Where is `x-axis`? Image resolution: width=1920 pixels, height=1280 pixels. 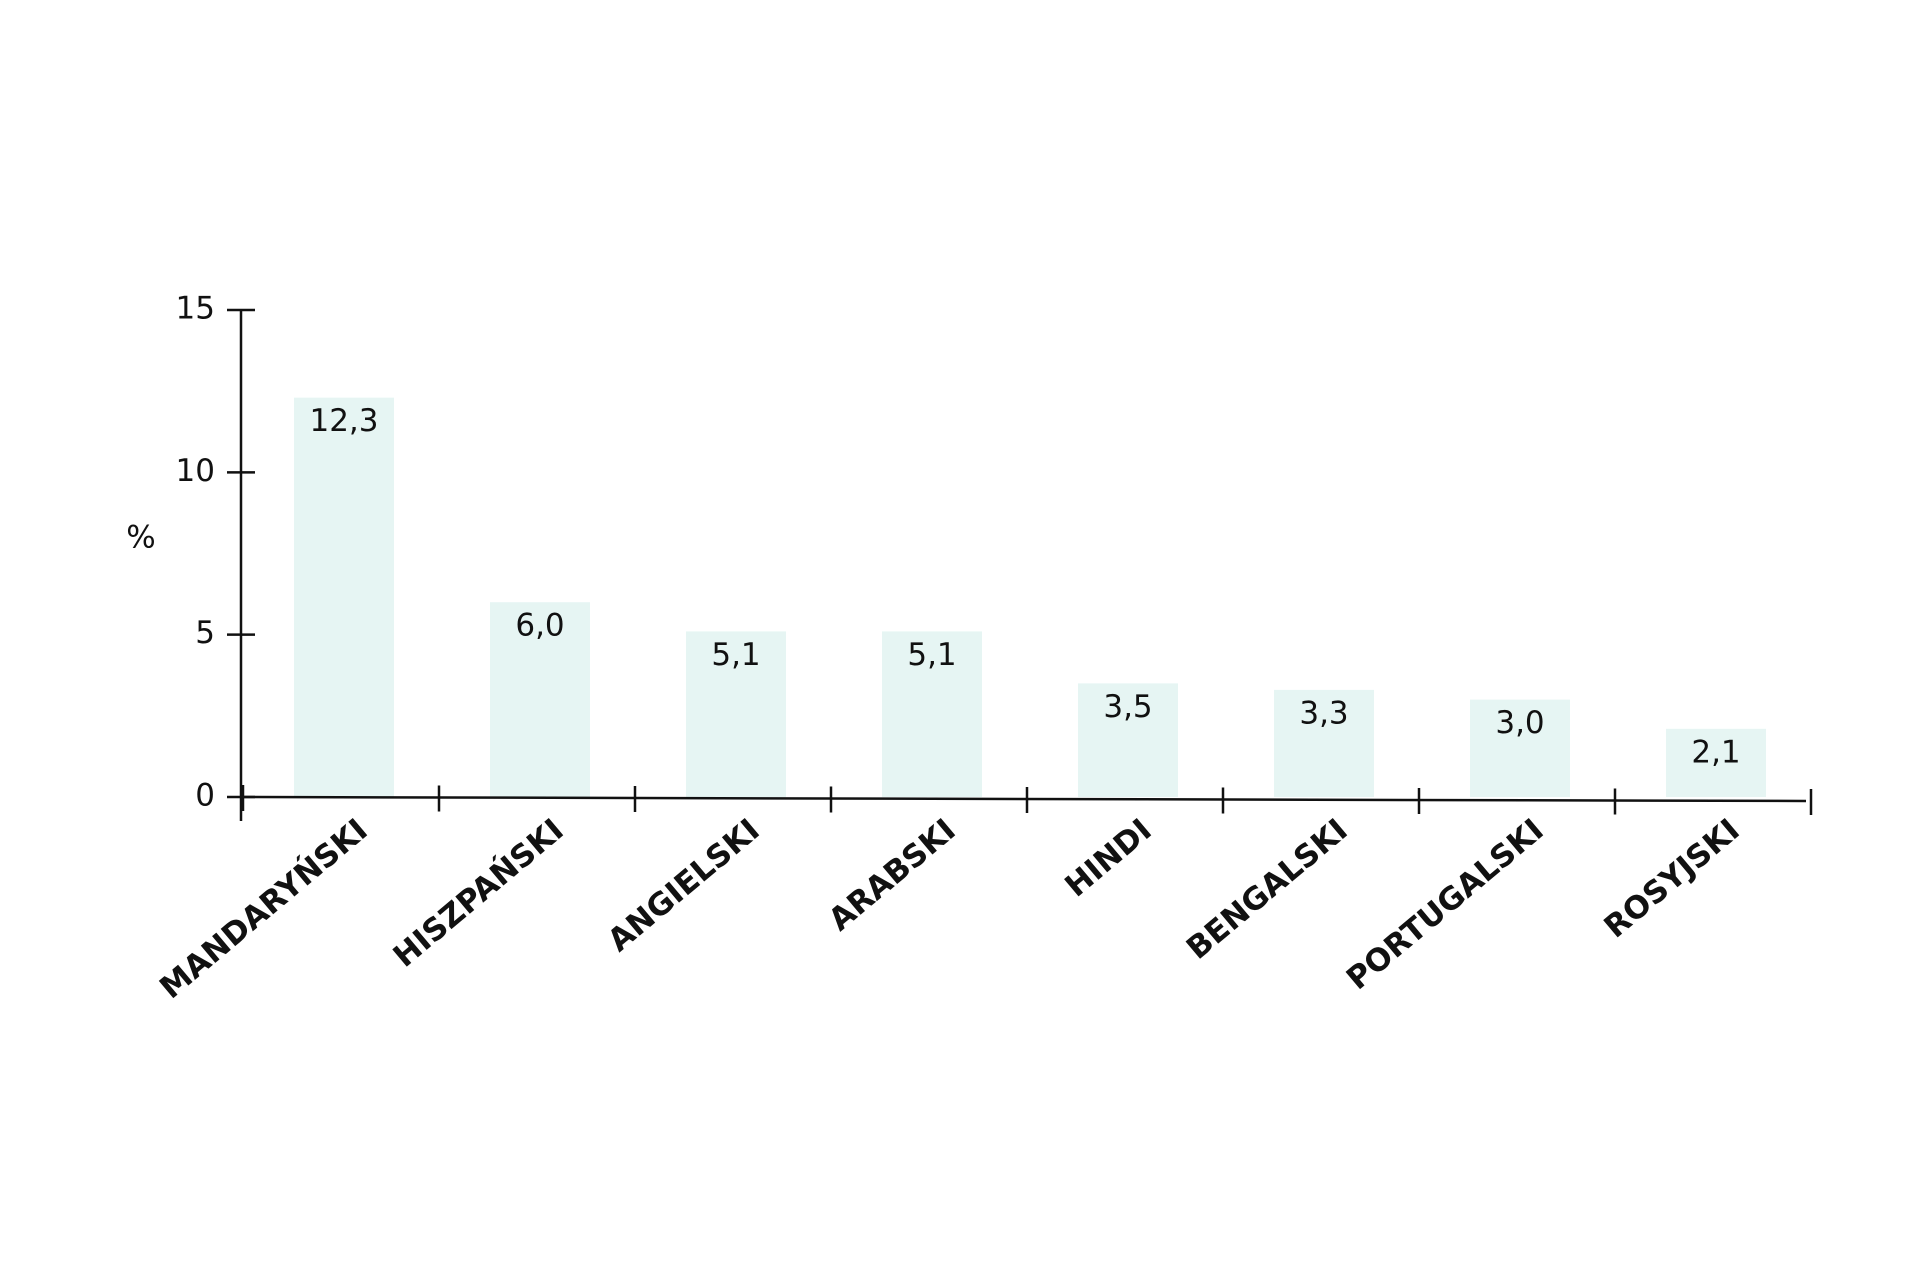 x-axis is located at coordinates (1023, 799).